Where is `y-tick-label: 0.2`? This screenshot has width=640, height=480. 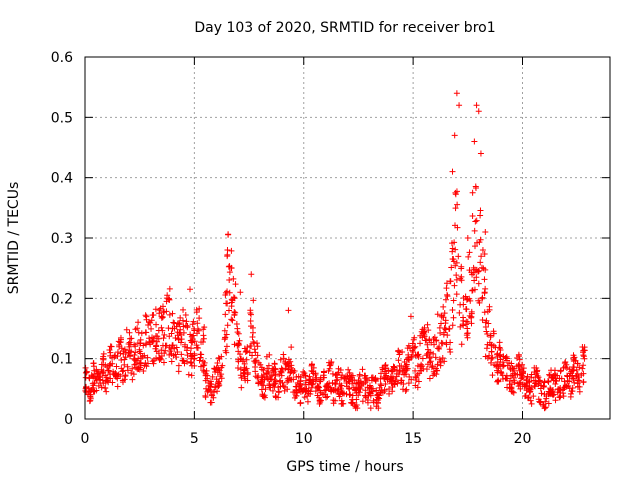 y-tick-label: 0.2 is located at coordinates (62, 299).